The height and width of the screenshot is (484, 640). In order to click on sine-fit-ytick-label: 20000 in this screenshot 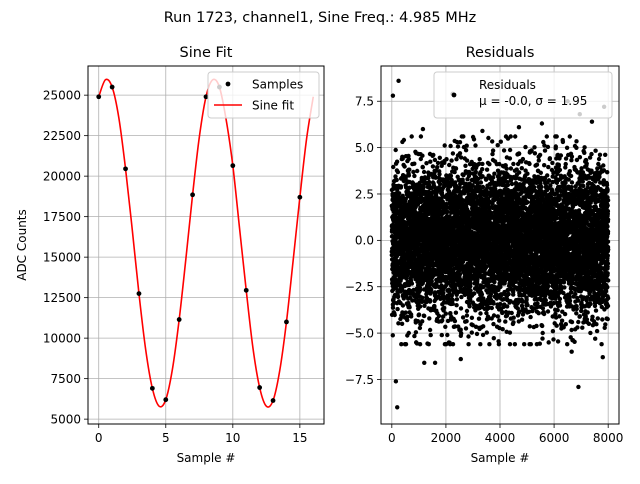, I will do `click(62, 176)`.